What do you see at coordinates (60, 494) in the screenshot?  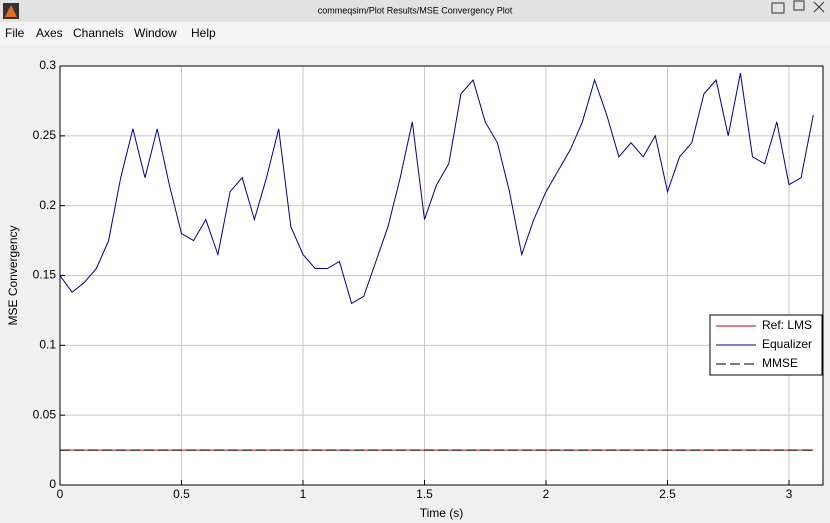 I see `x-tick-label: 0` at bounding box center [60, 494].